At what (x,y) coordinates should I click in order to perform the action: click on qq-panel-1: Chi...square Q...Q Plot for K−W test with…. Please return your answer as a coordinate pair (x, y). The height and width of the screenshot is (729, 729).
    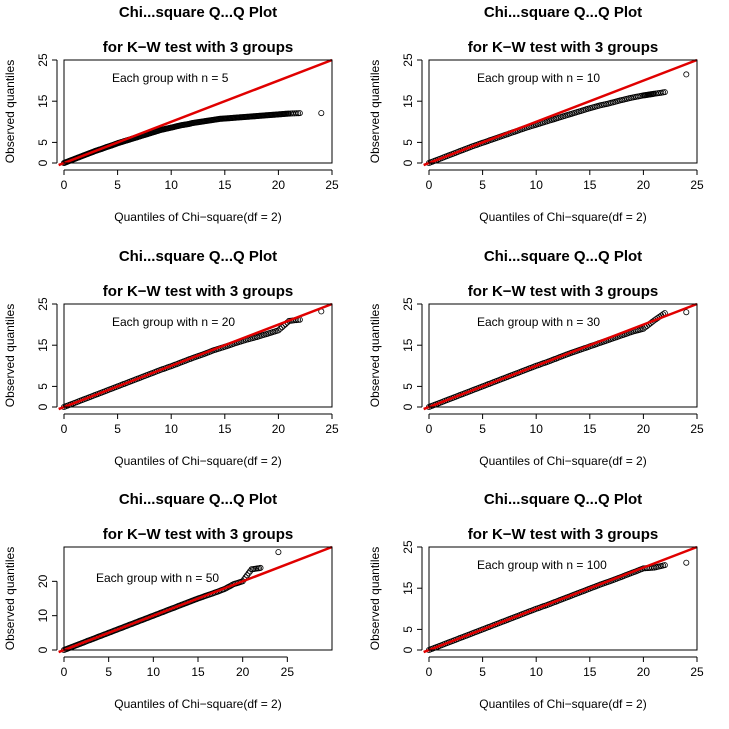
    Looking at the image, I should click on (171, 114).